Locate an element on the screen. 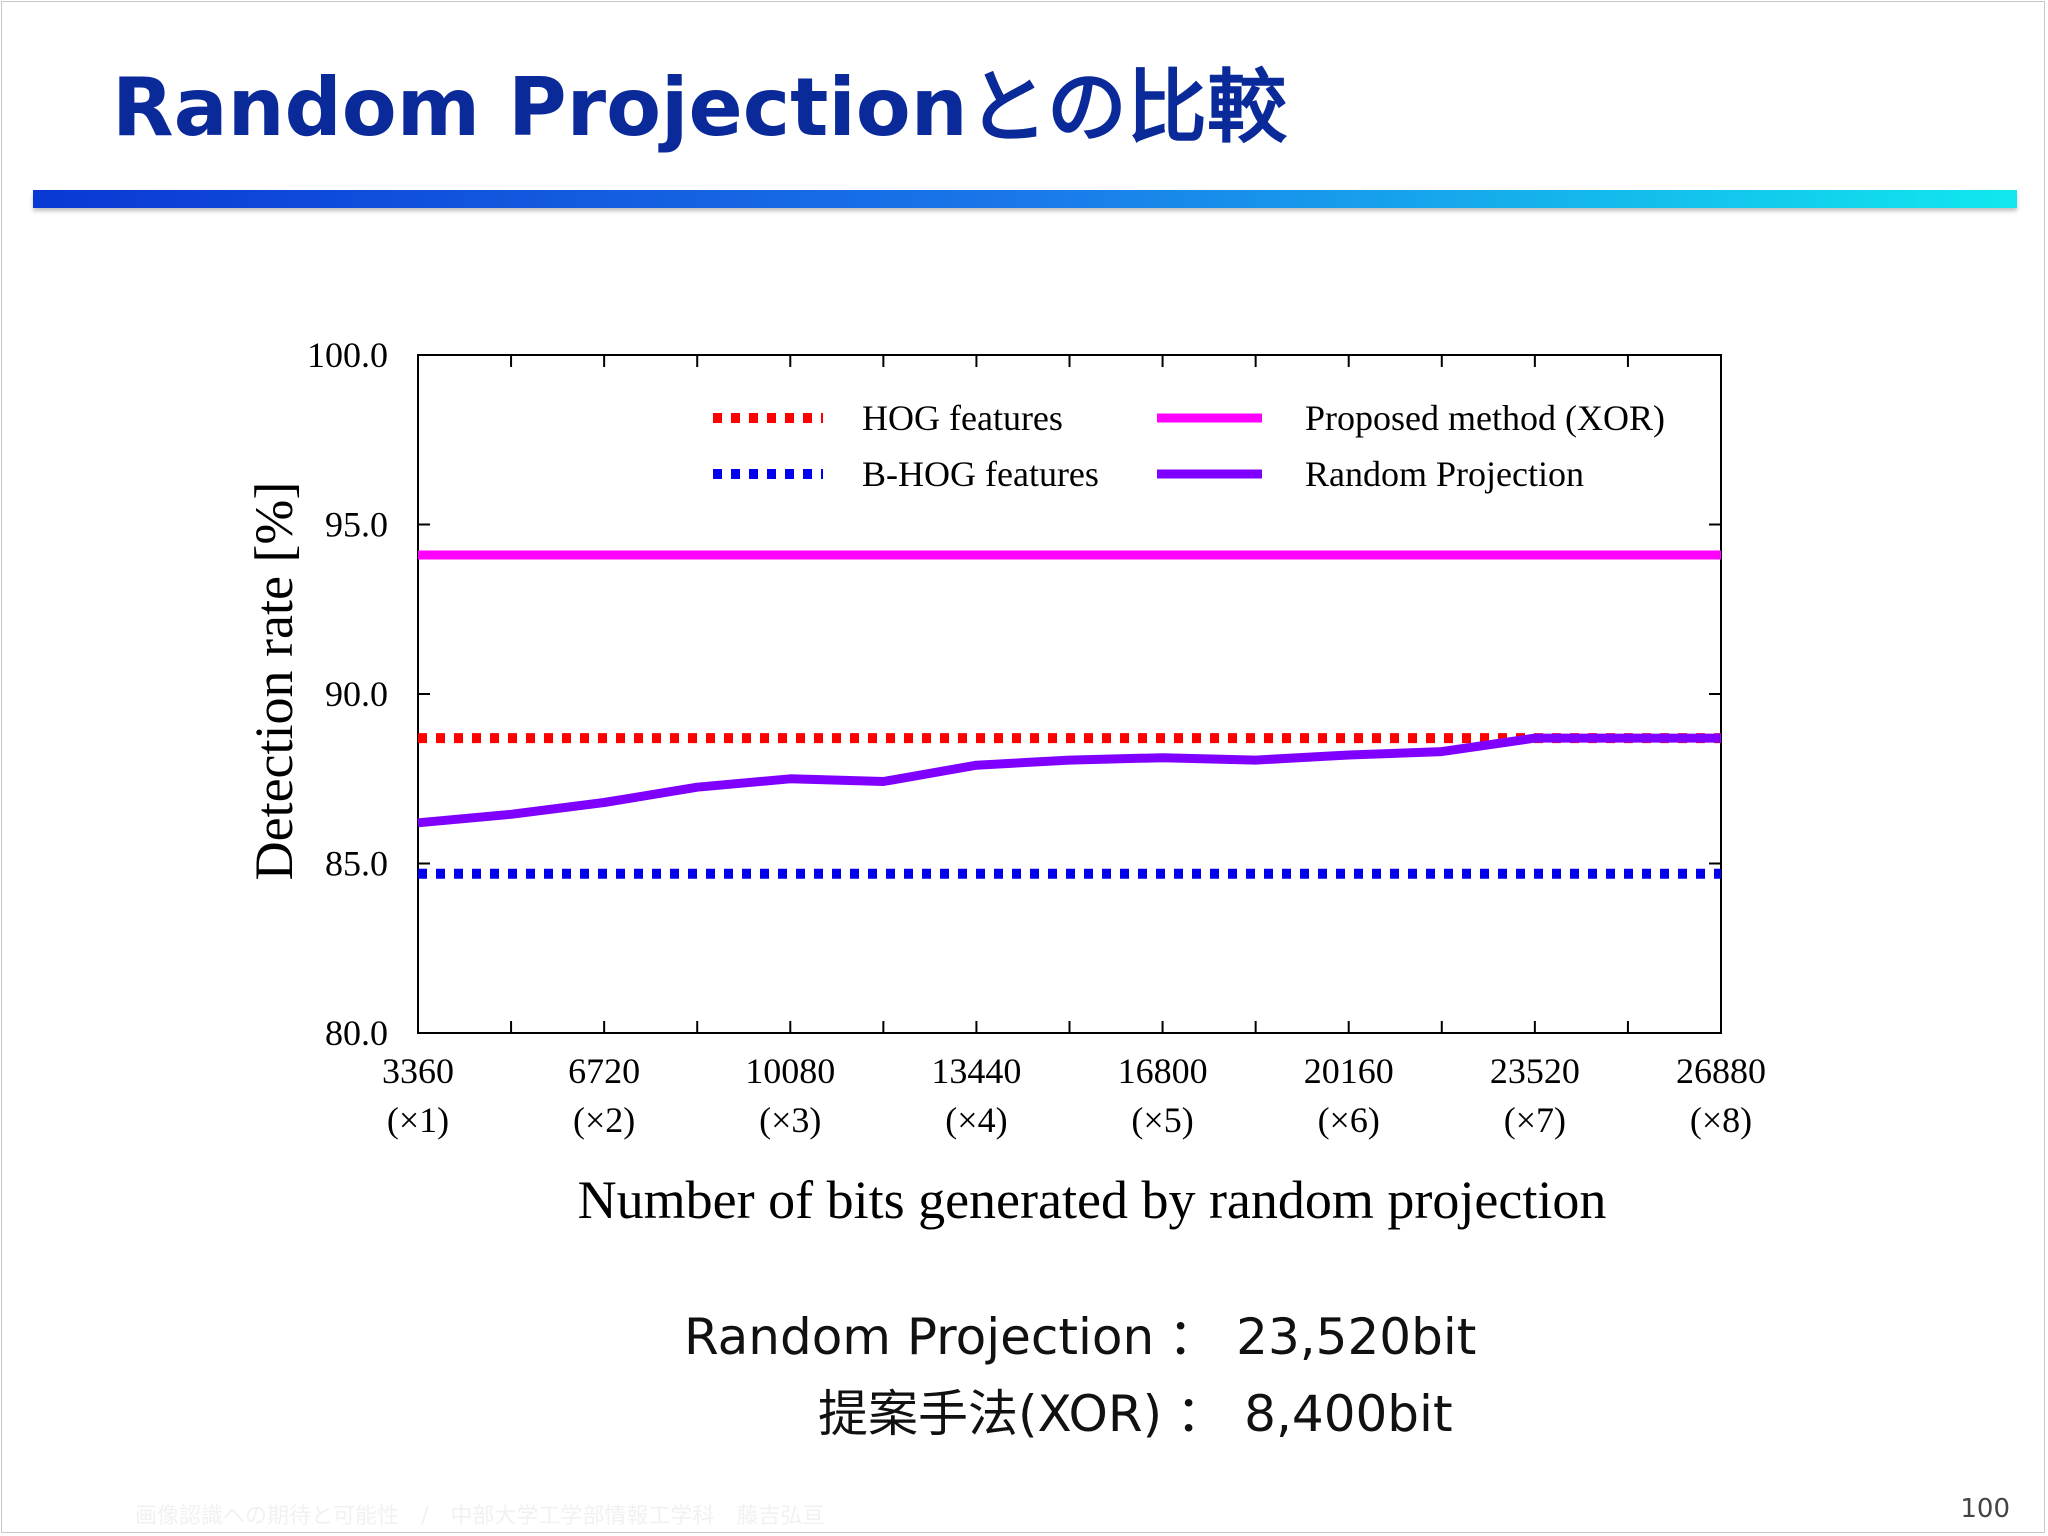  x-tick-sublabel: (×7) is located at coordinates (1535, 1120).